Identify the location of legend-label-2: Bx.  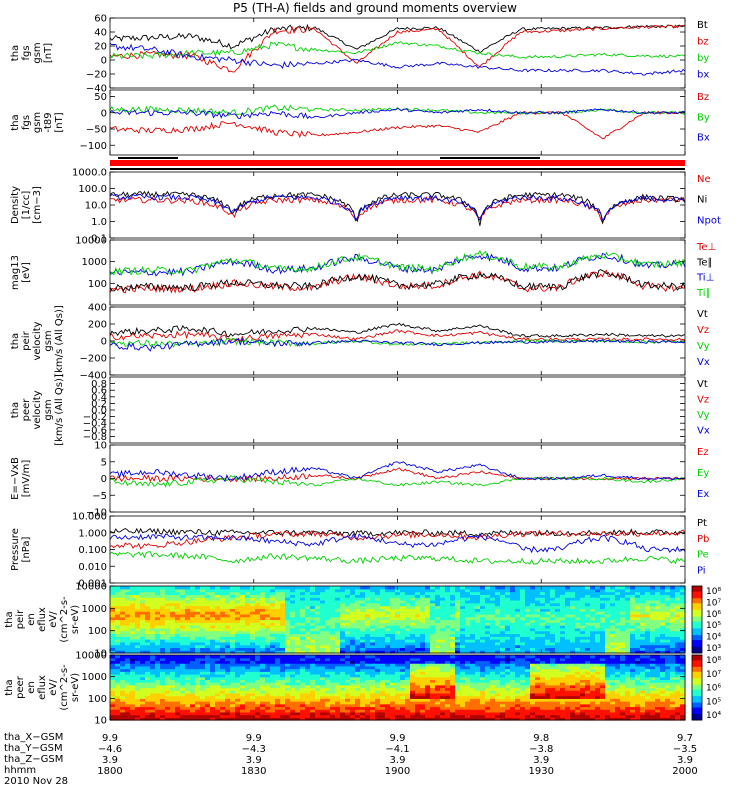
(703, 138).